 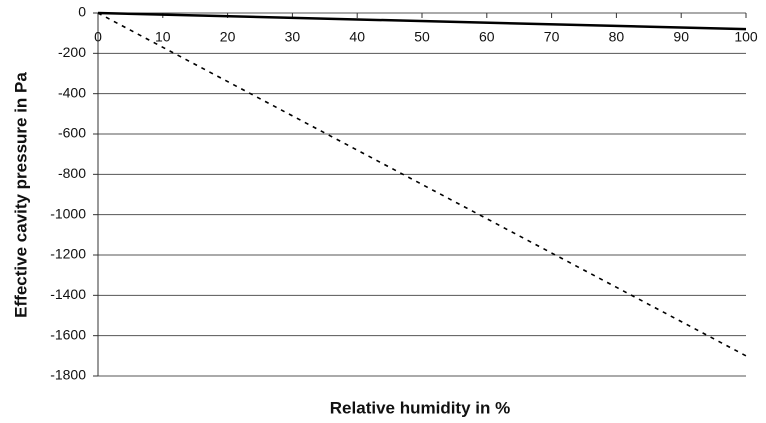 I want to click on y-tick-label: -600, so click(x=72, y=133).